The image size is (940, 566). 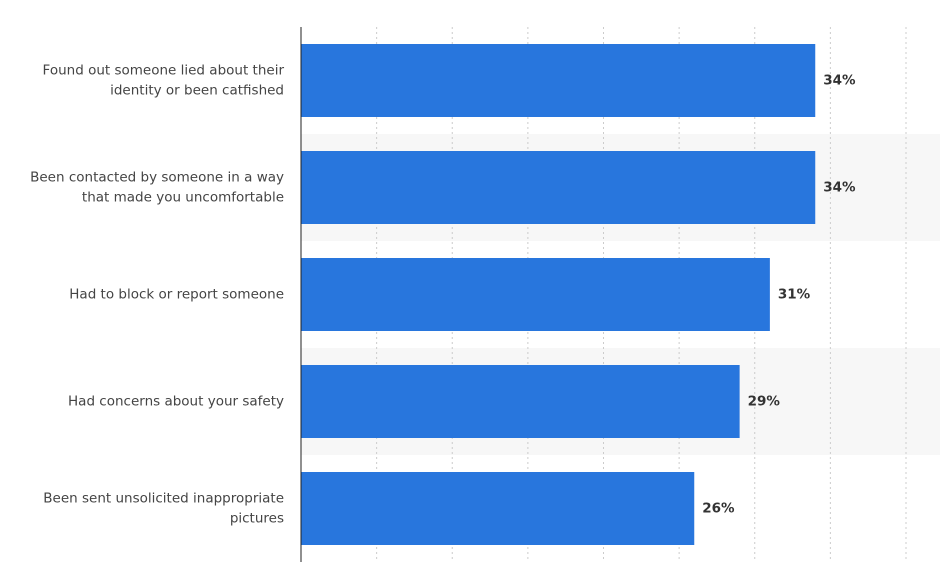 I want to click on category-label: that made you uncomfortable, so click(x=183, y=198).